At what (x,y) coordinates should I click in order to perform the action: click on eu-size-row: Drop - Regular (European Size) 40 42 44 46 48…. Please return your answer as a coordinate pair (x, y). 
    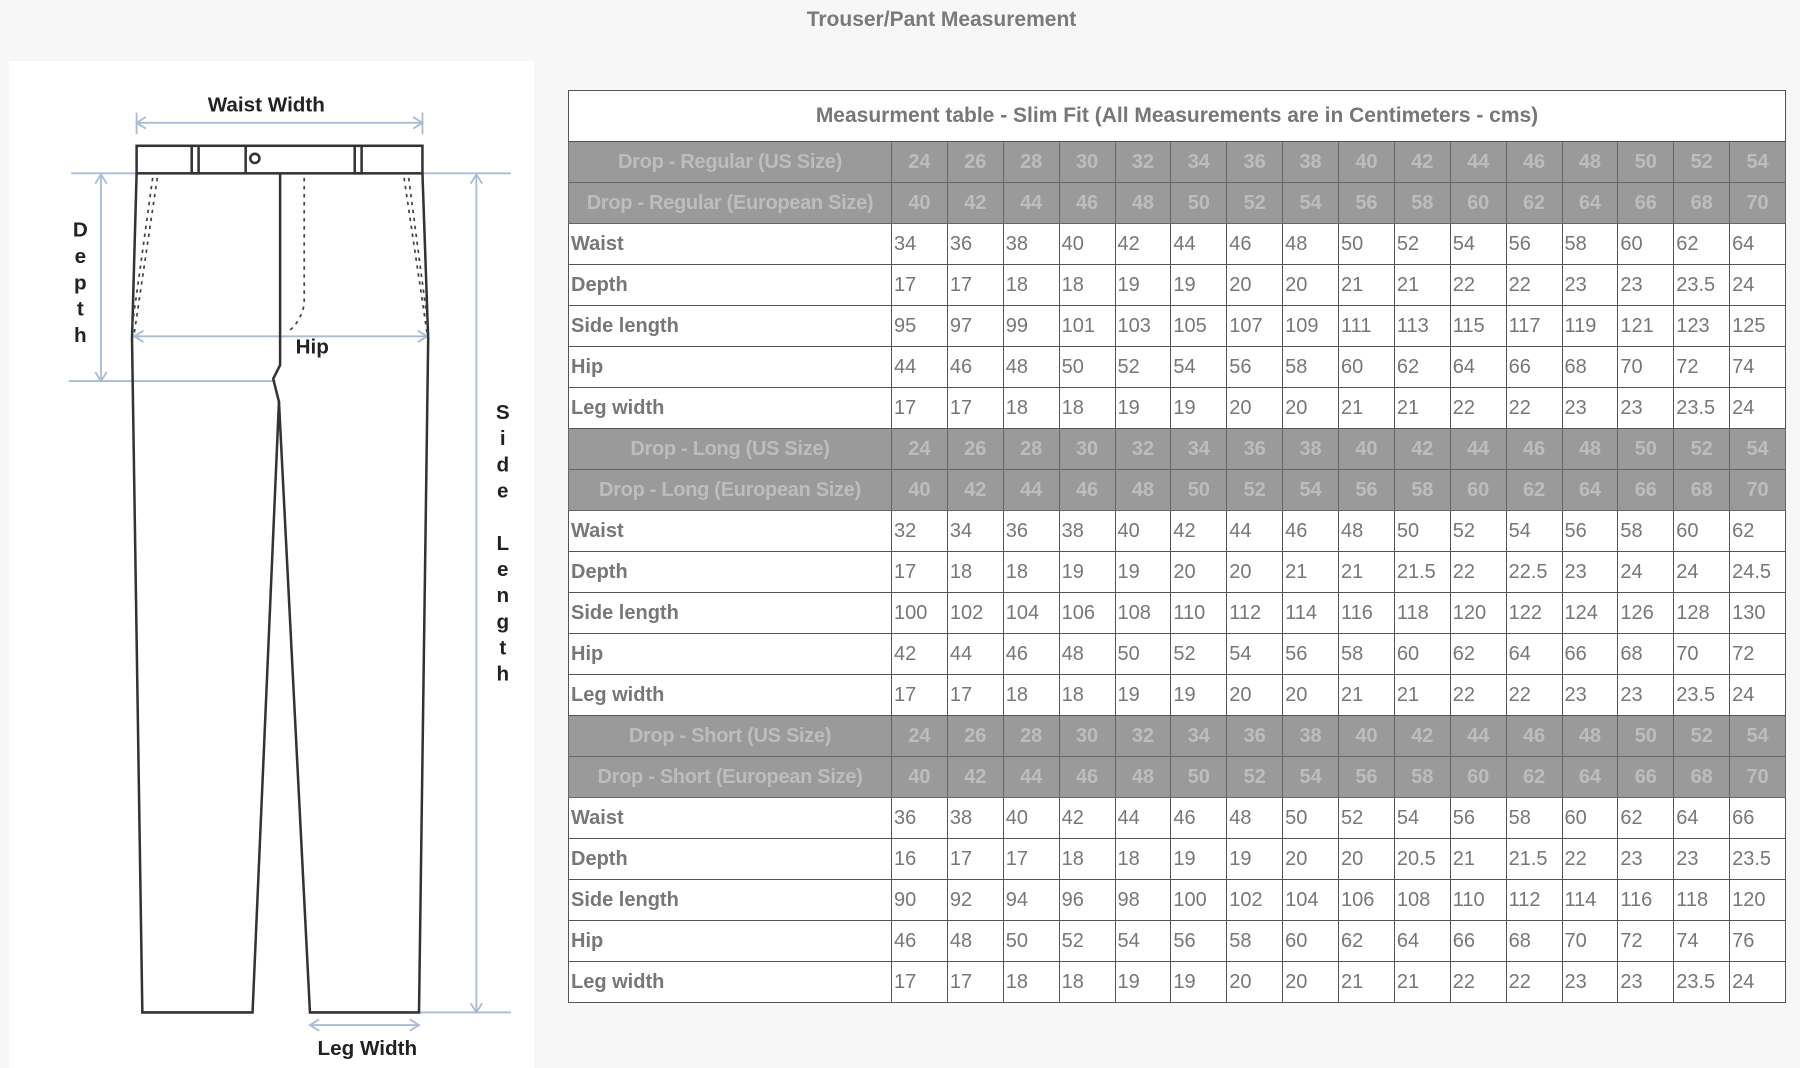
    Looking at the image, I should click on (1177, 203).